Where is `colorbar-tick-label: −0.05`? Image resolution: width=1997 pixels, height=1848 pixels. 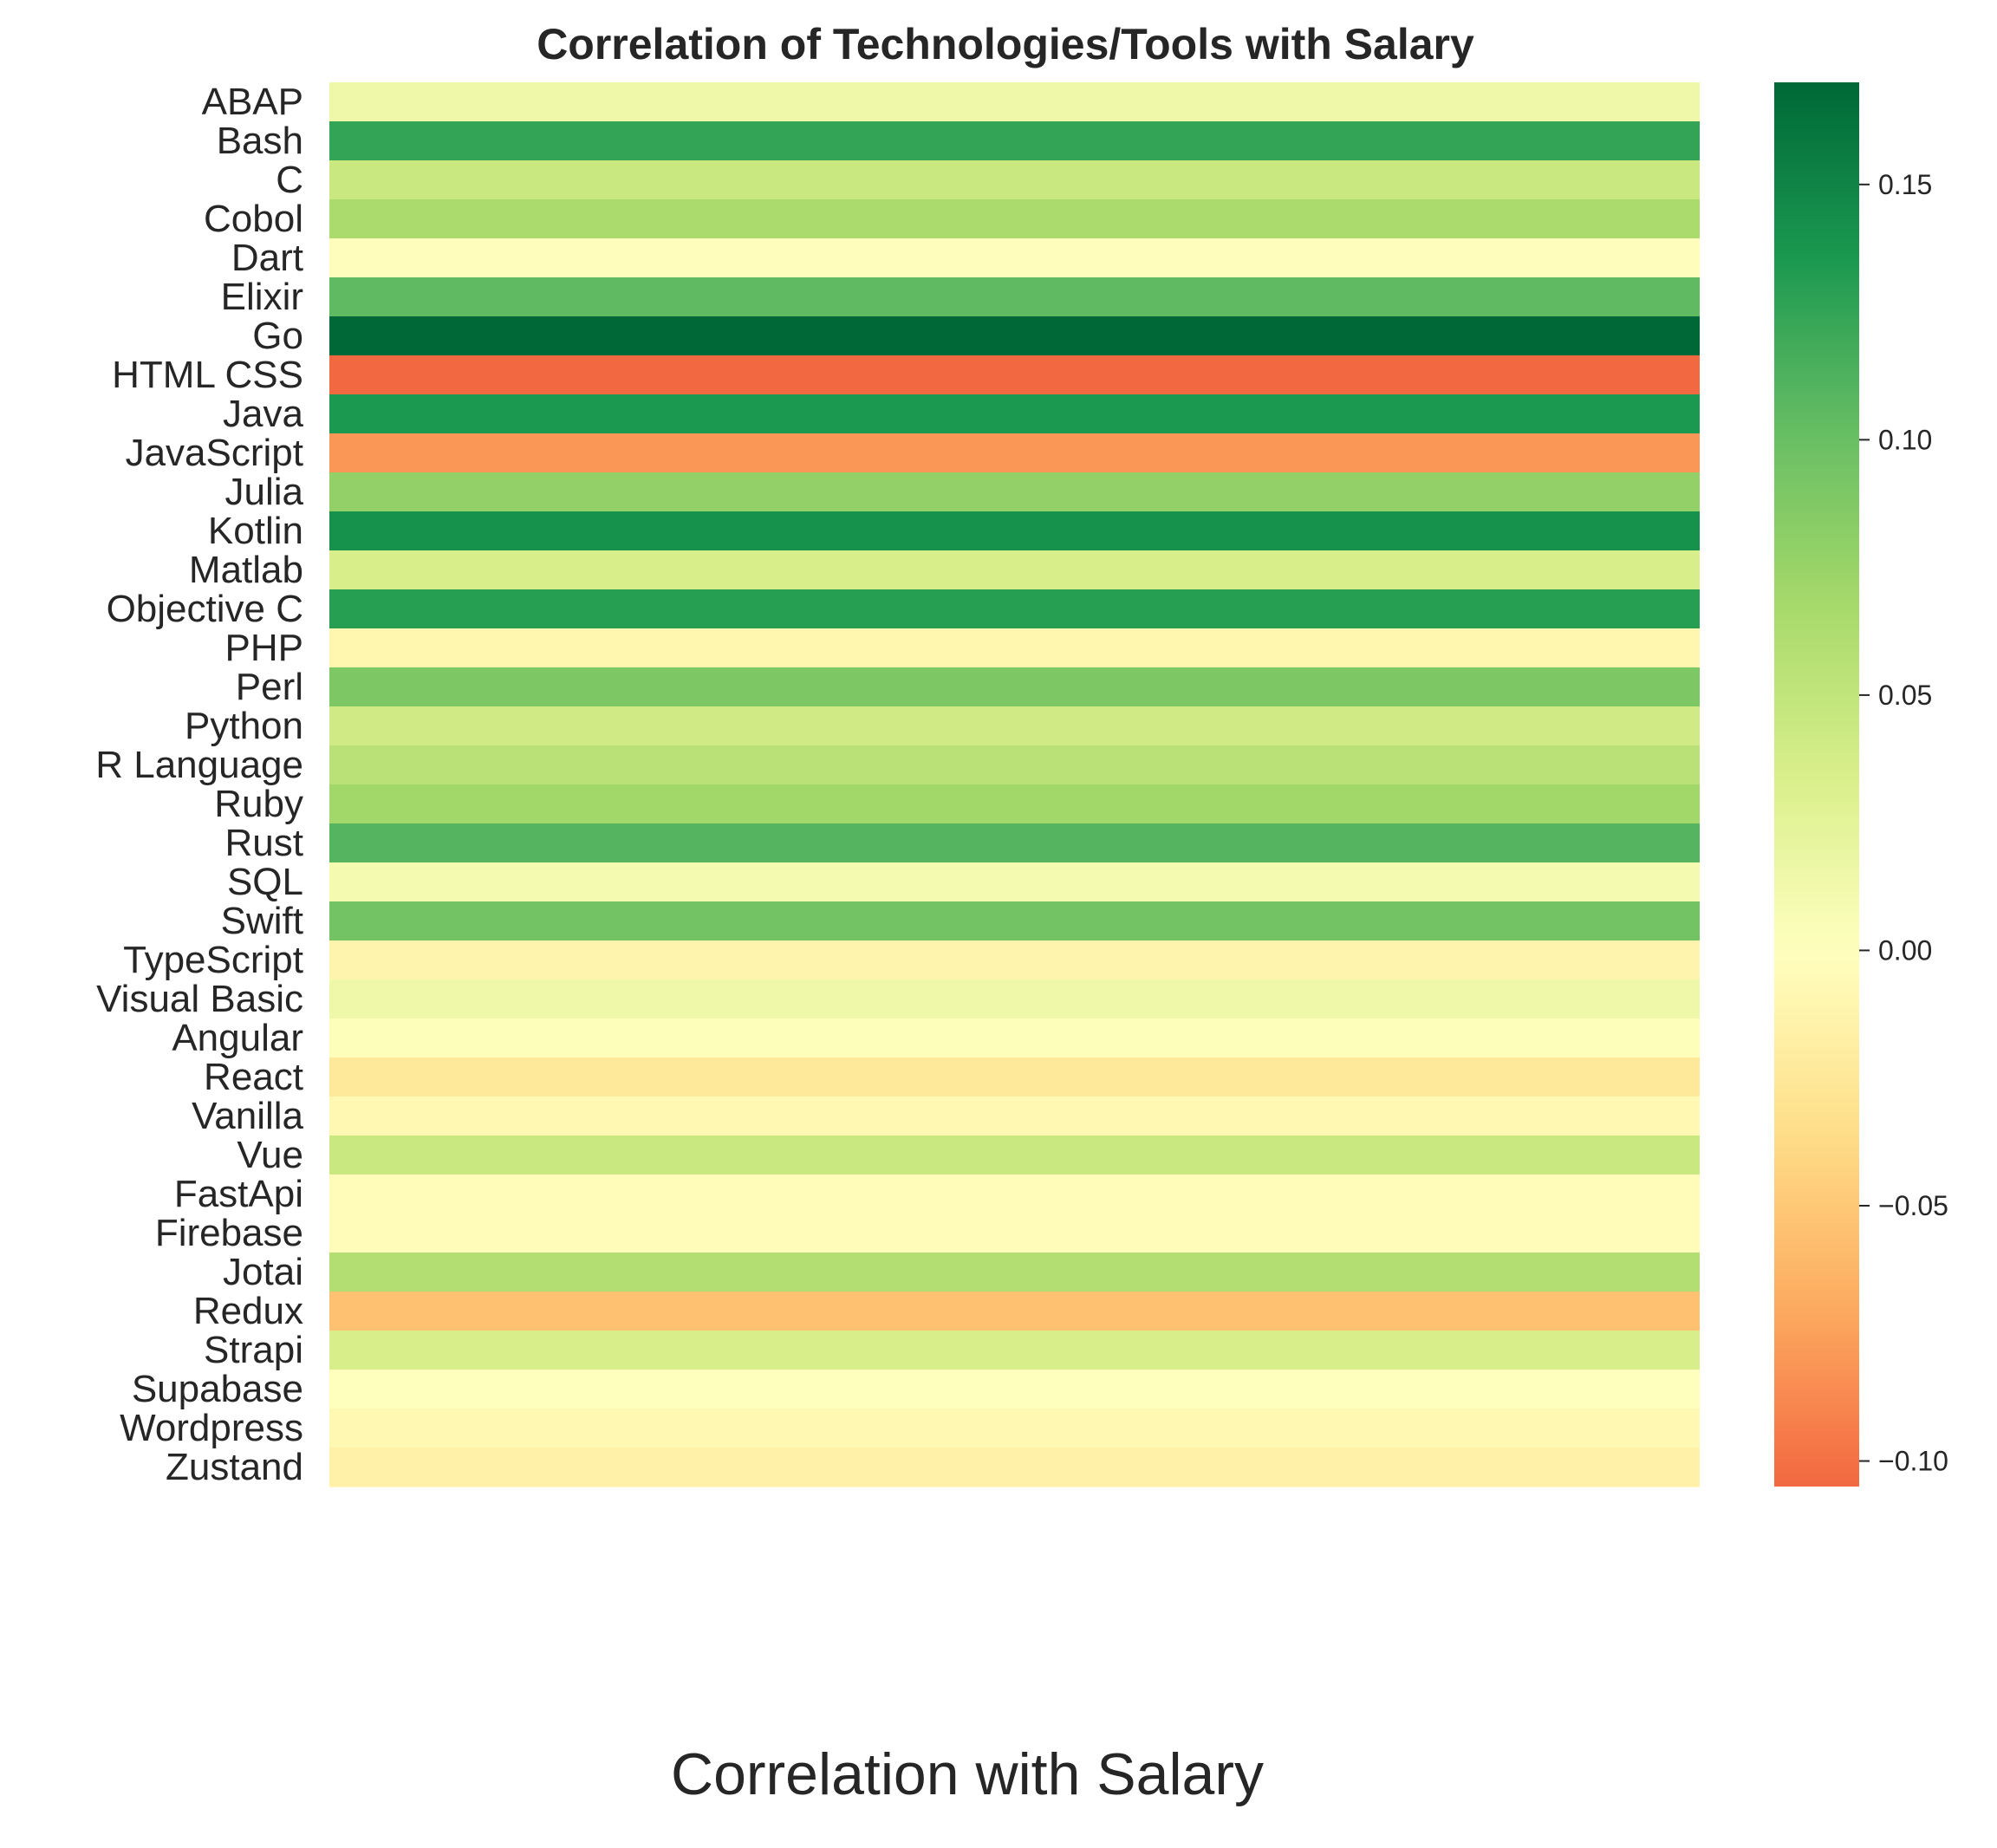
colorbar-tick-label: −0.05 is located at coordinates (1913, 1205).